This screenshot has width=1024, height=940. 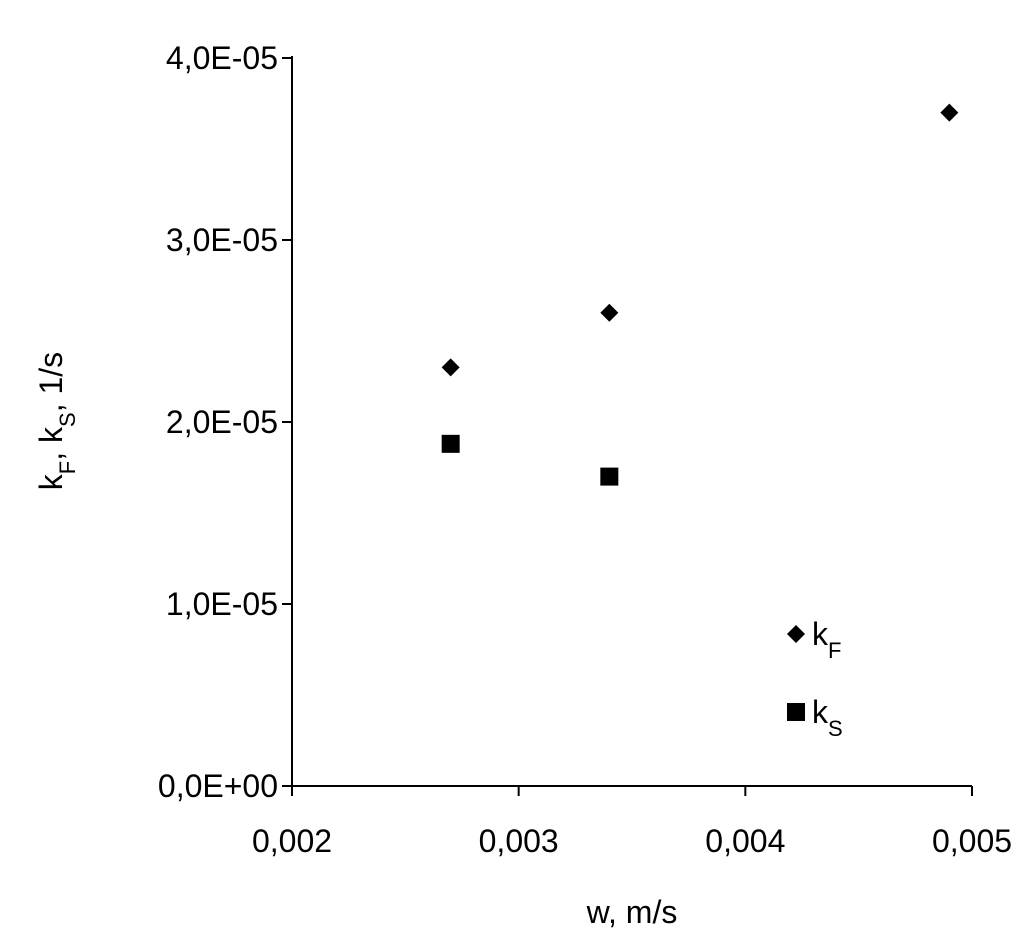 I want to click on x-tick-label: 0,005, so click(x=972, y=841).